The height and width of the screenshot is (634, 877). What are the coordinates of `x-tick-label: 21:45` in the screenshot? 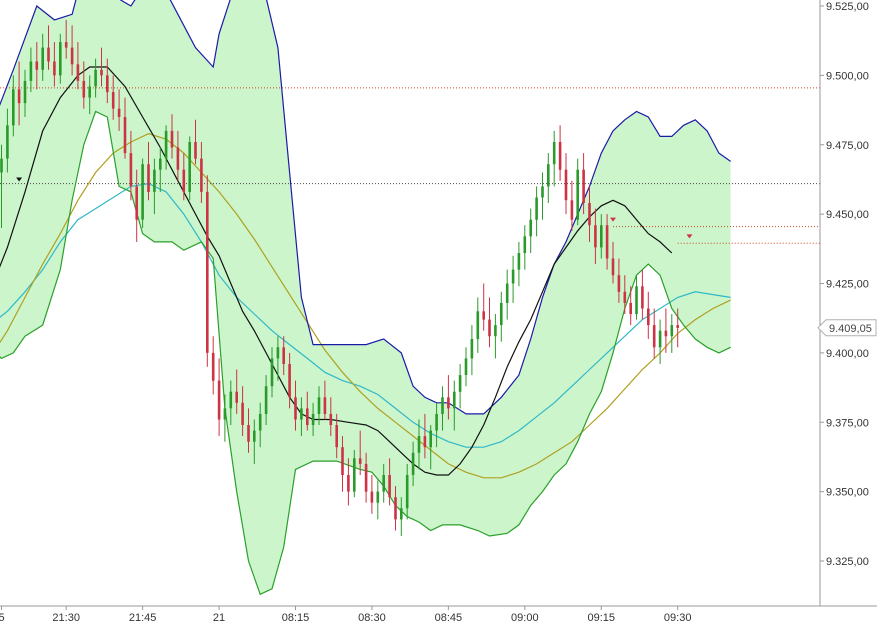 It's located at (143, 618).